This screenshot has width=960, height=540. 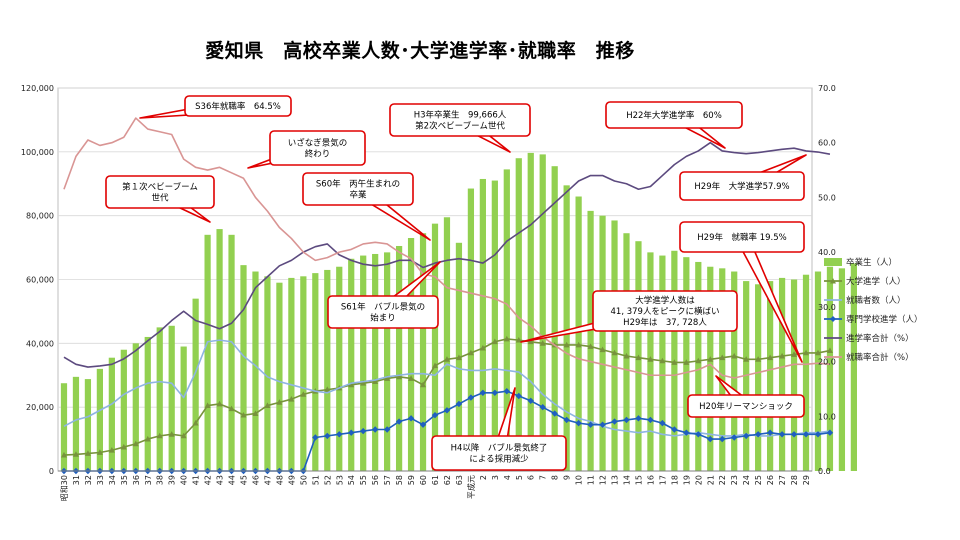 What do you see at coordinates (483, 477) in the screenshot?
I see `x-tick-label: 2` at bounding box center [483, 477].